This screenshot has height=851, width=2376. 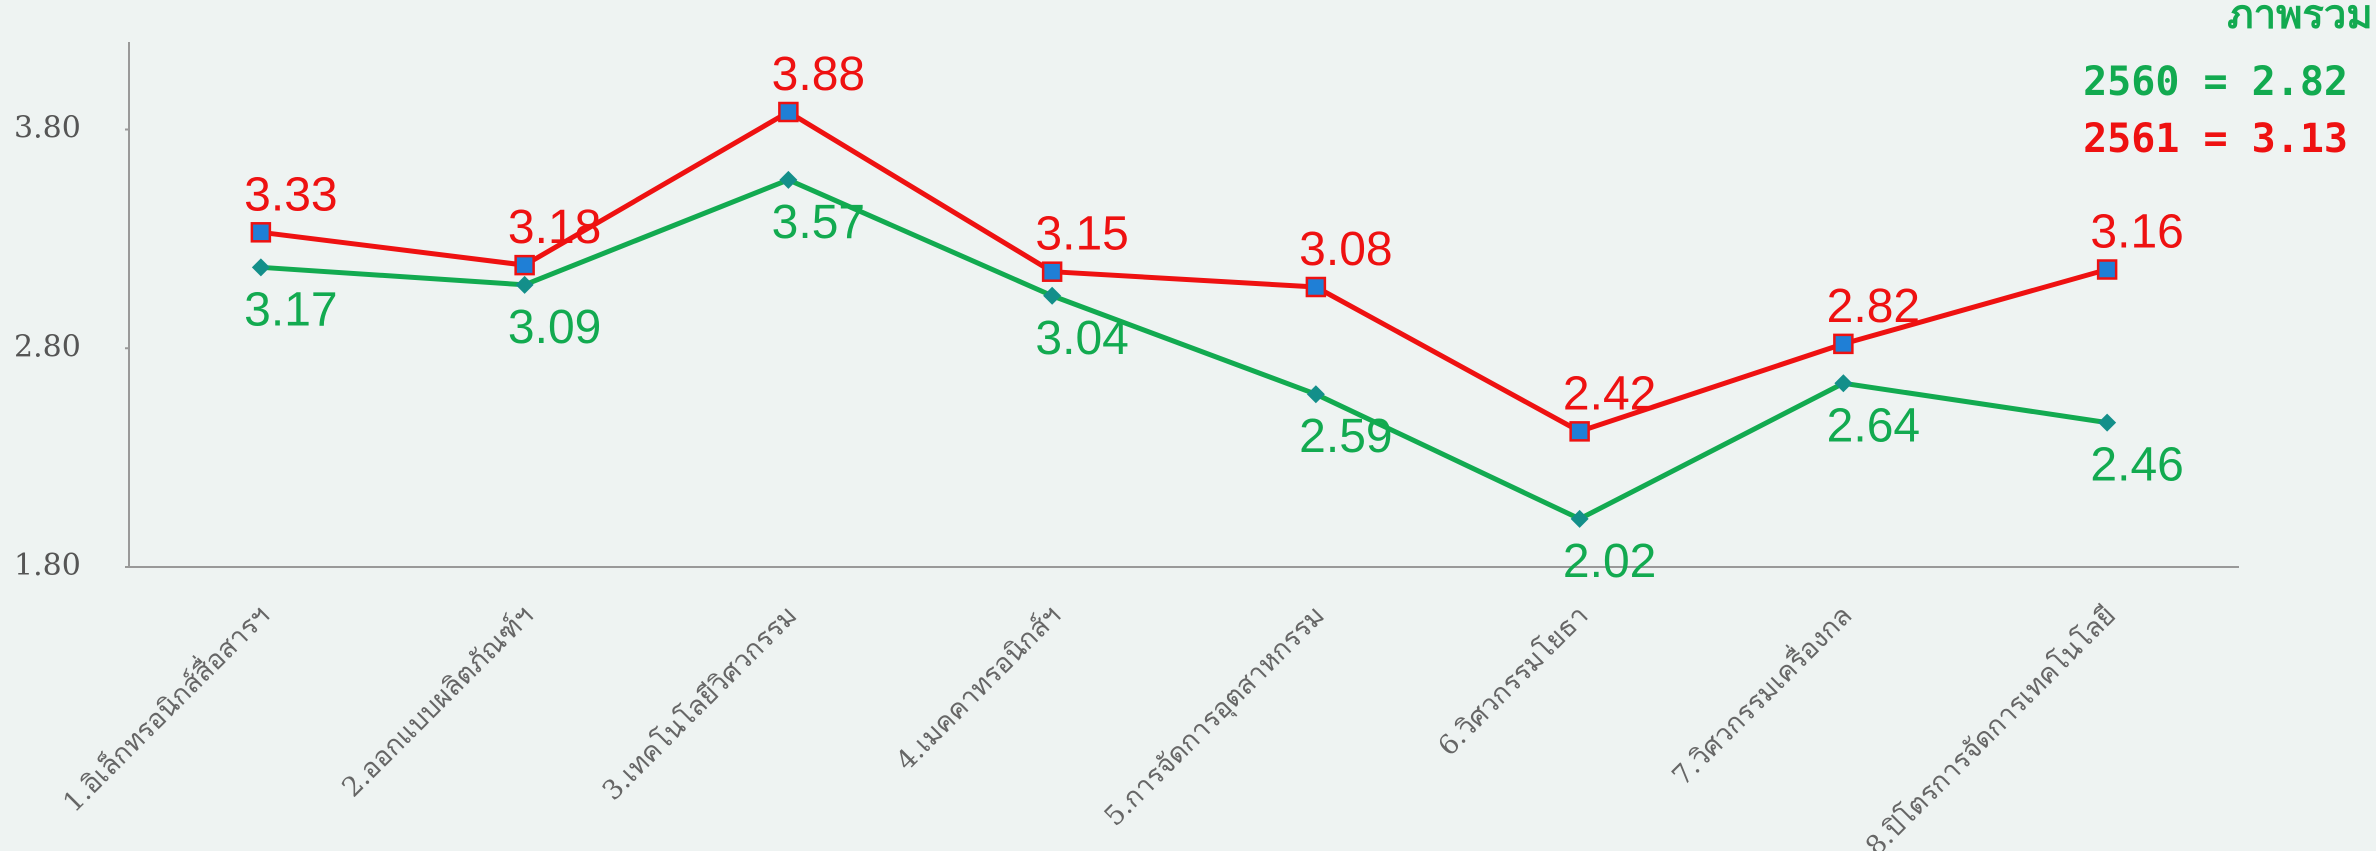 What do you see at coordinates (290, 309) in the screenshot?
I see `data-label: 3.17` at bounding box center [290, 309].